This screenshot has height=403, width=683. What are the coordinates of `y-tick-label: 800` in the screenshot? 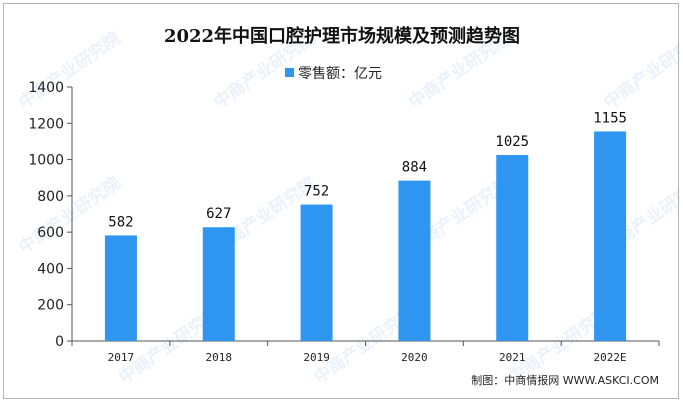 It's located at (50, 197).